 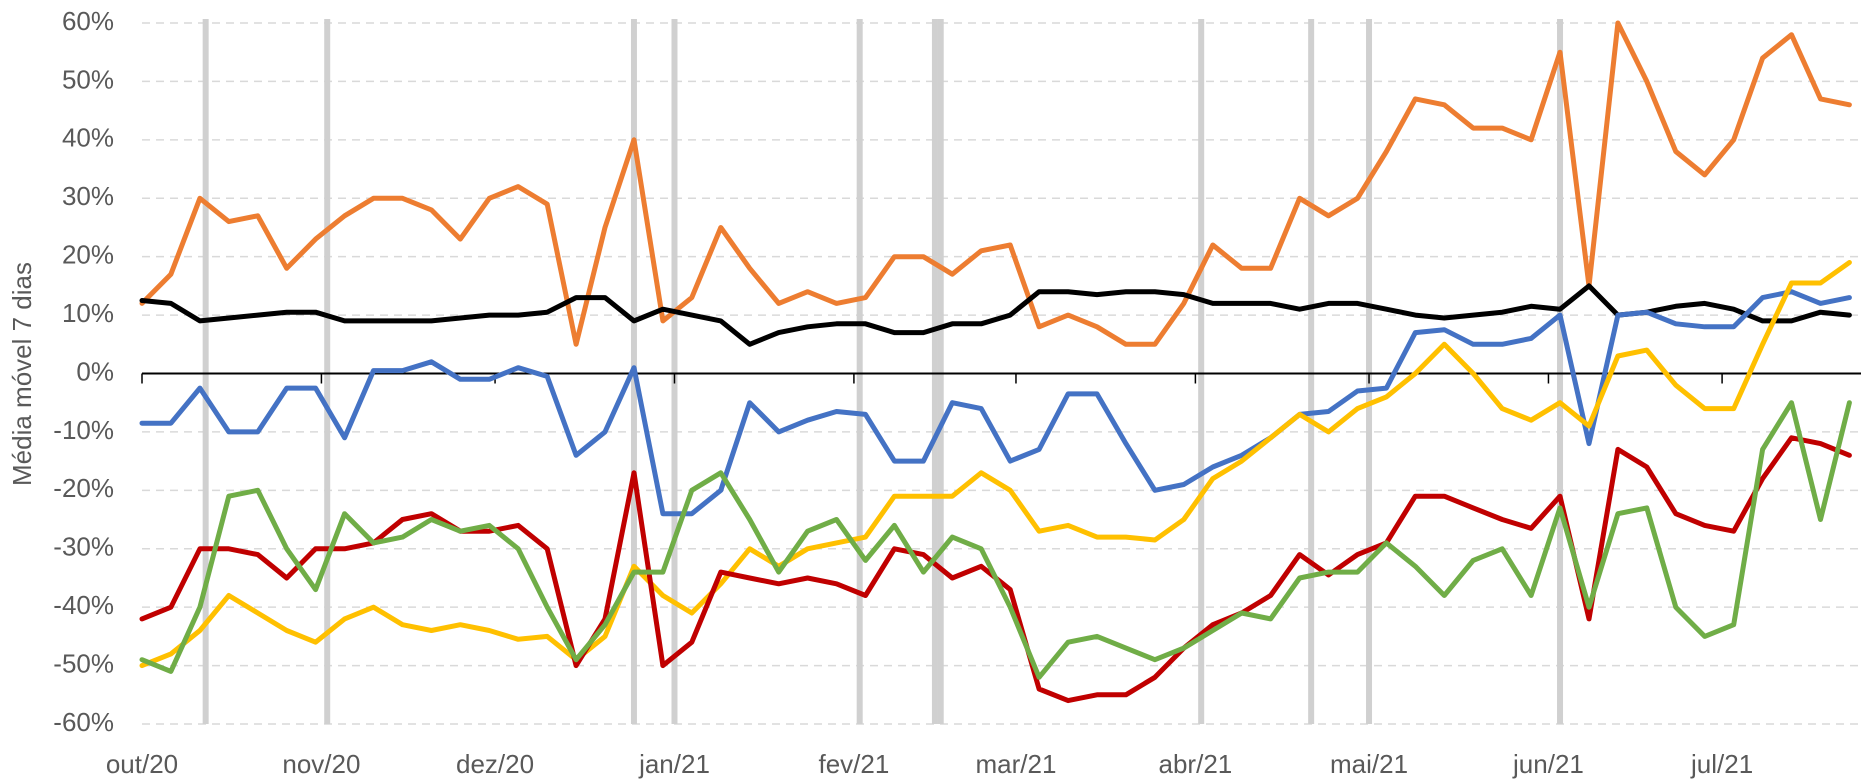 What do you see at coordinates (88, 21) in the screenshot?
I see `y-tick-label: 60%` at bounding box center [88, 21].